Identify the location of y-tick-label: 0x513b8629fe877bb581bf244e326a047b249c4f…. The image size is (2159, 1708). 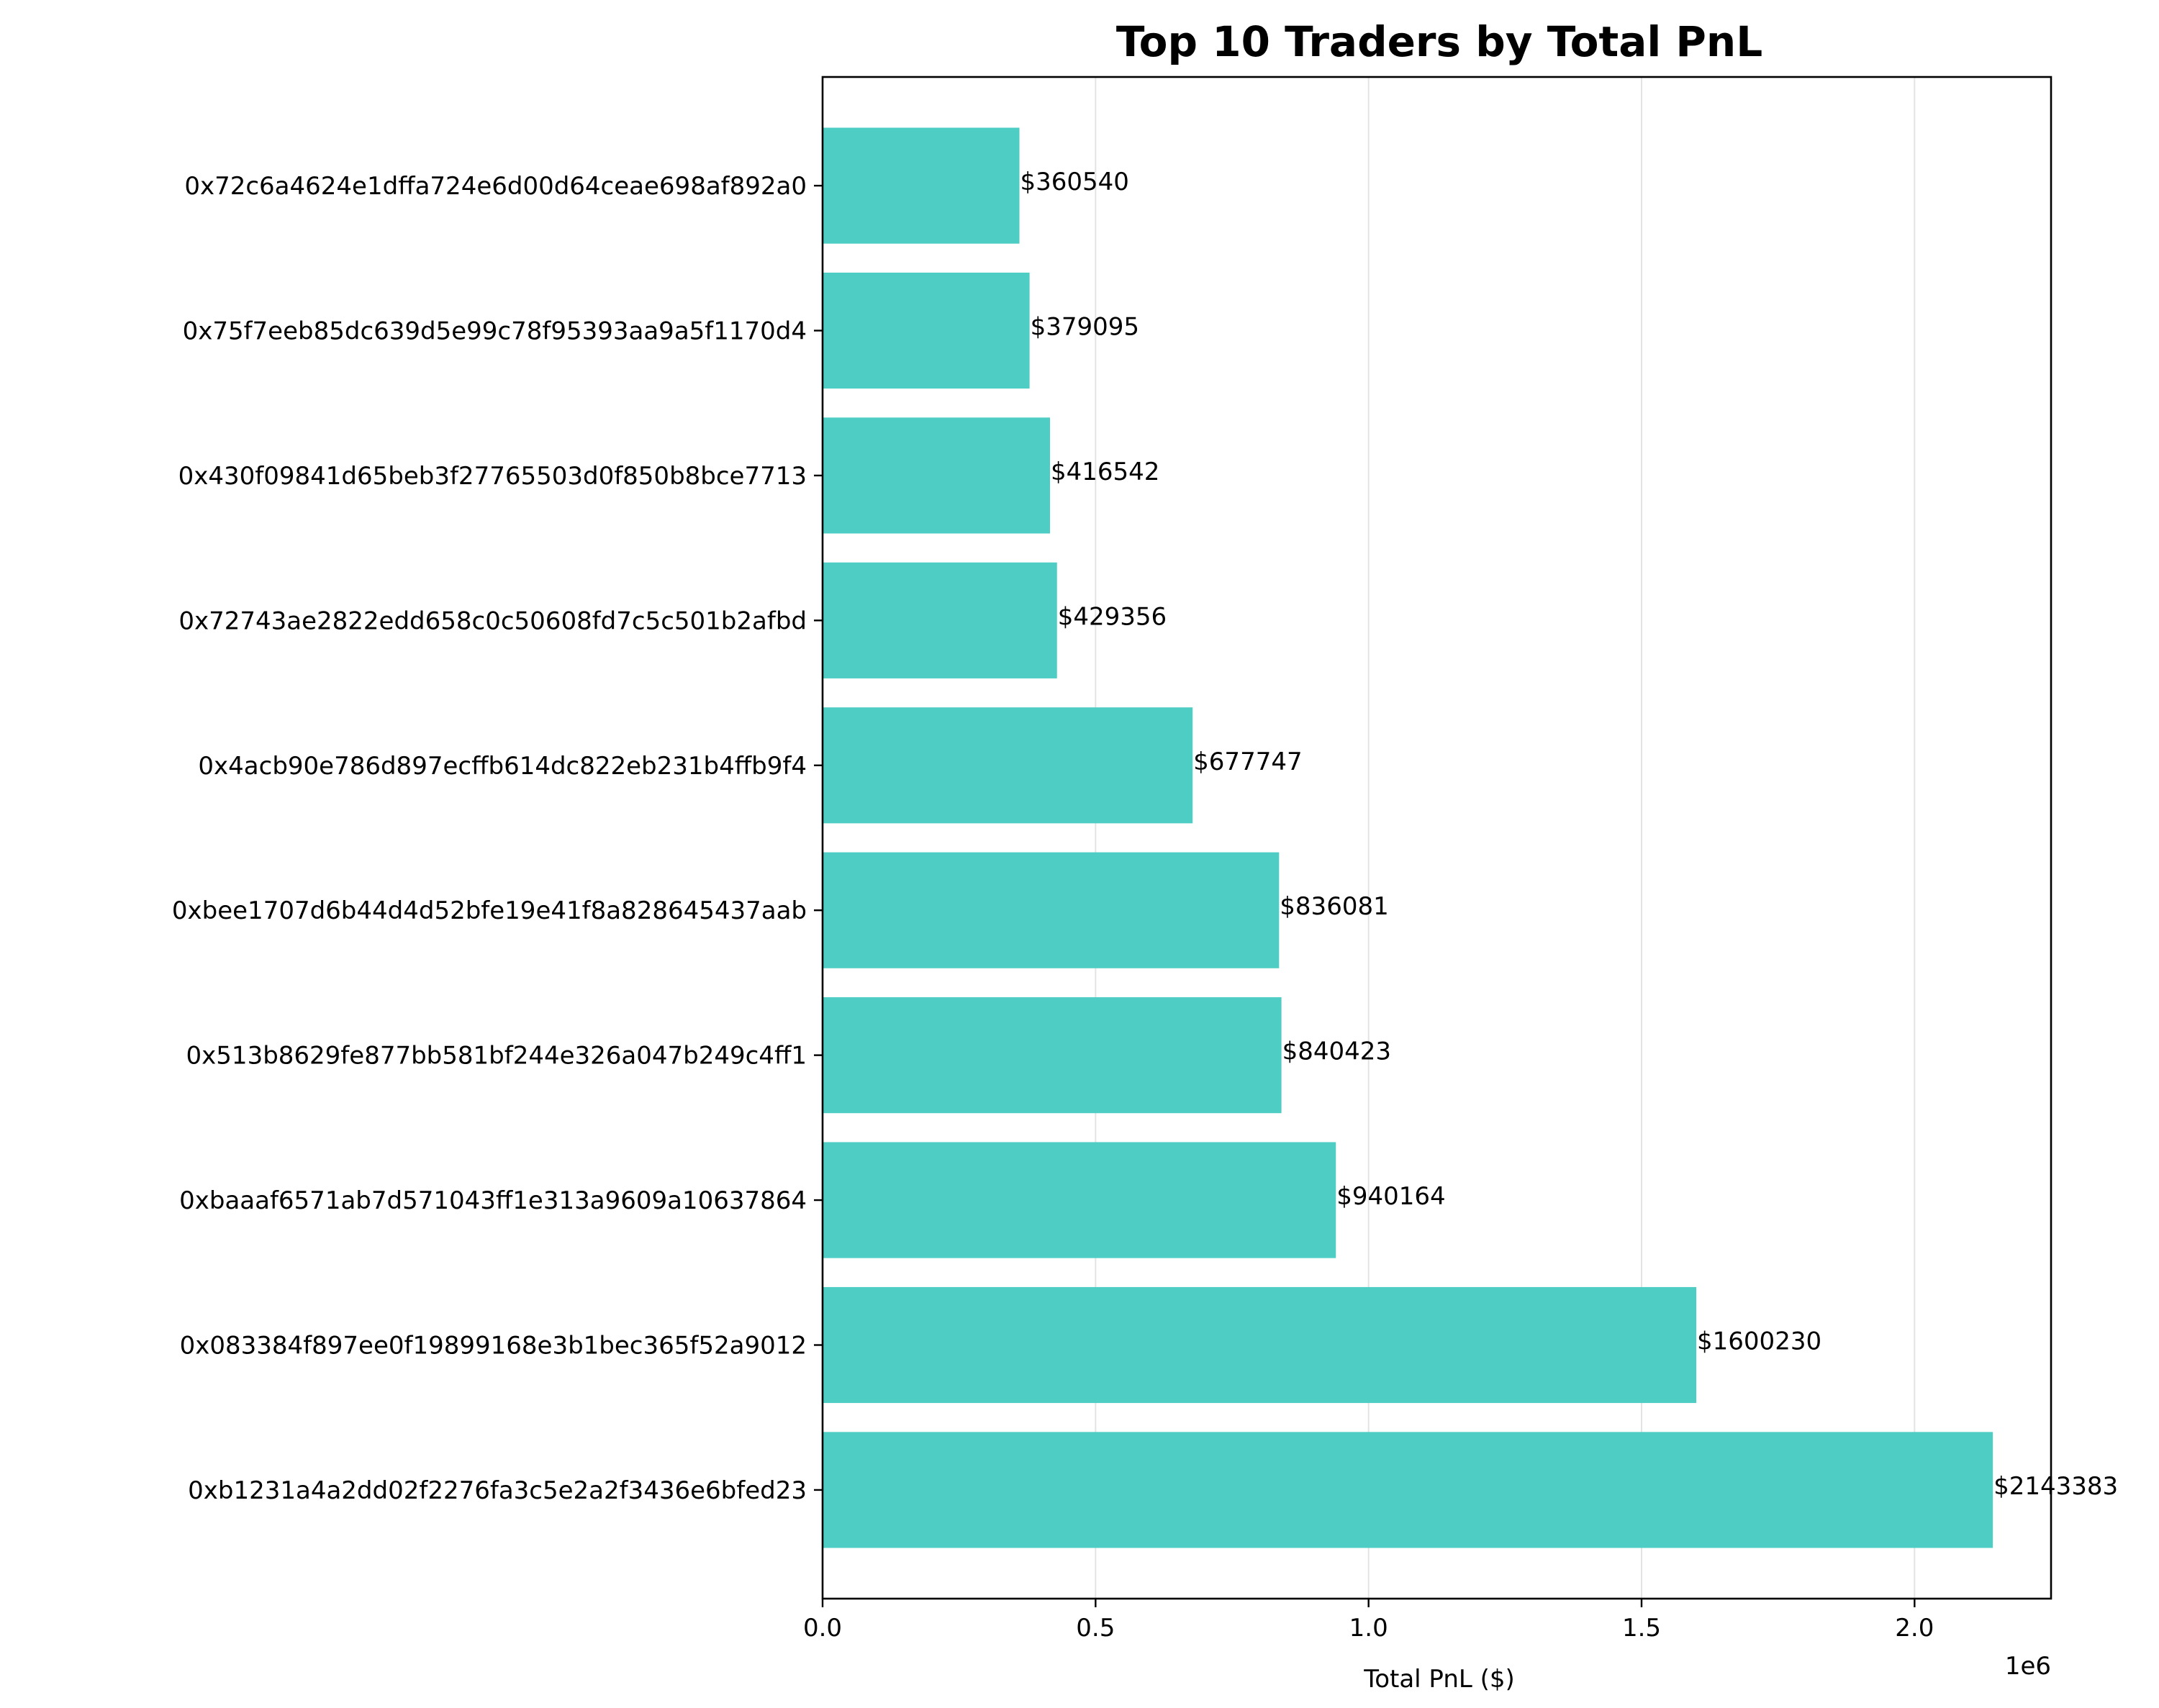
(496, 1056).